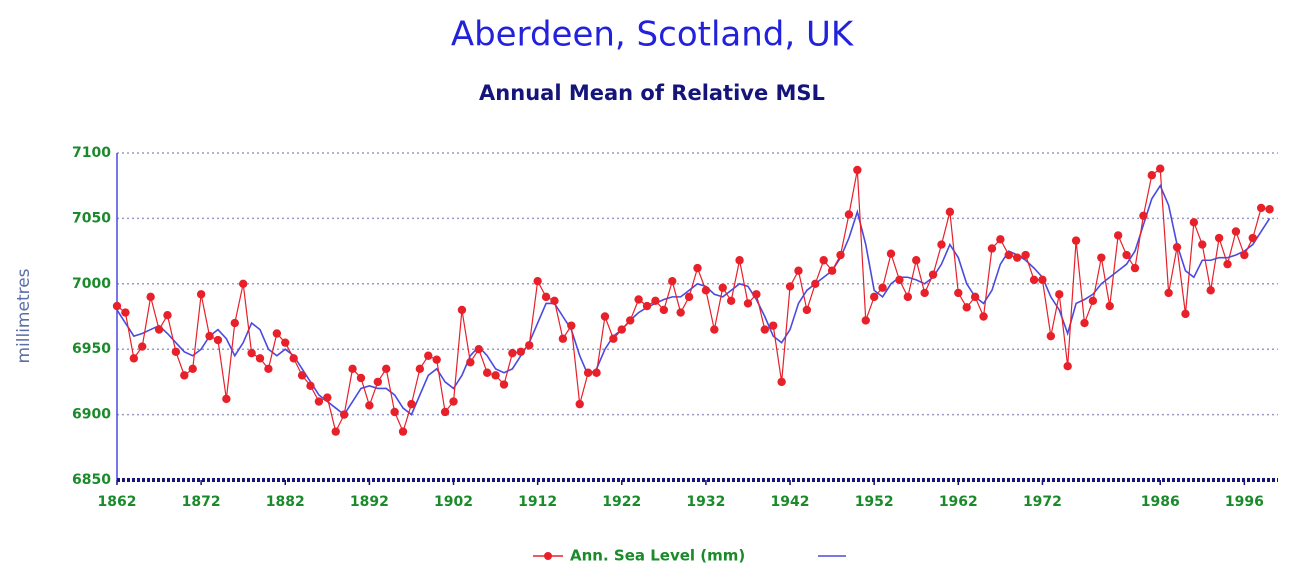 The height and width of the screenshot is (569, 1290). Describe the element at coordinates (705, 502) in the screenshot. I see `x-tick-label: 1932` at that location.